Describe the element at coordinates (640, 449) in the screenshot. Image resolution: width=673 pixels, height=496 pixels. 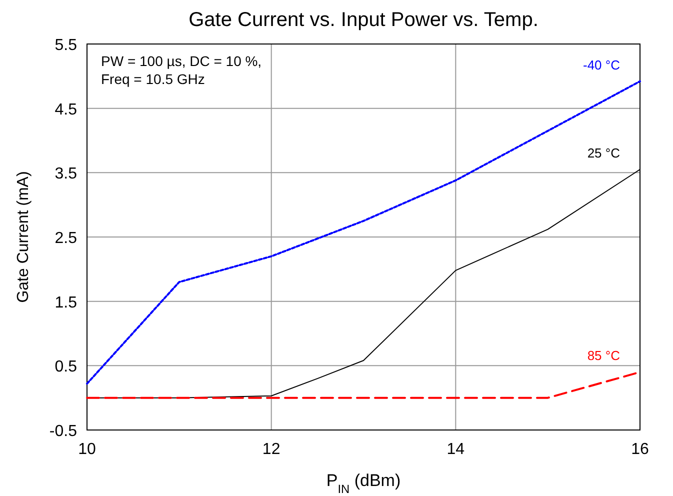
I see `x-tick-label: 16` at that location.